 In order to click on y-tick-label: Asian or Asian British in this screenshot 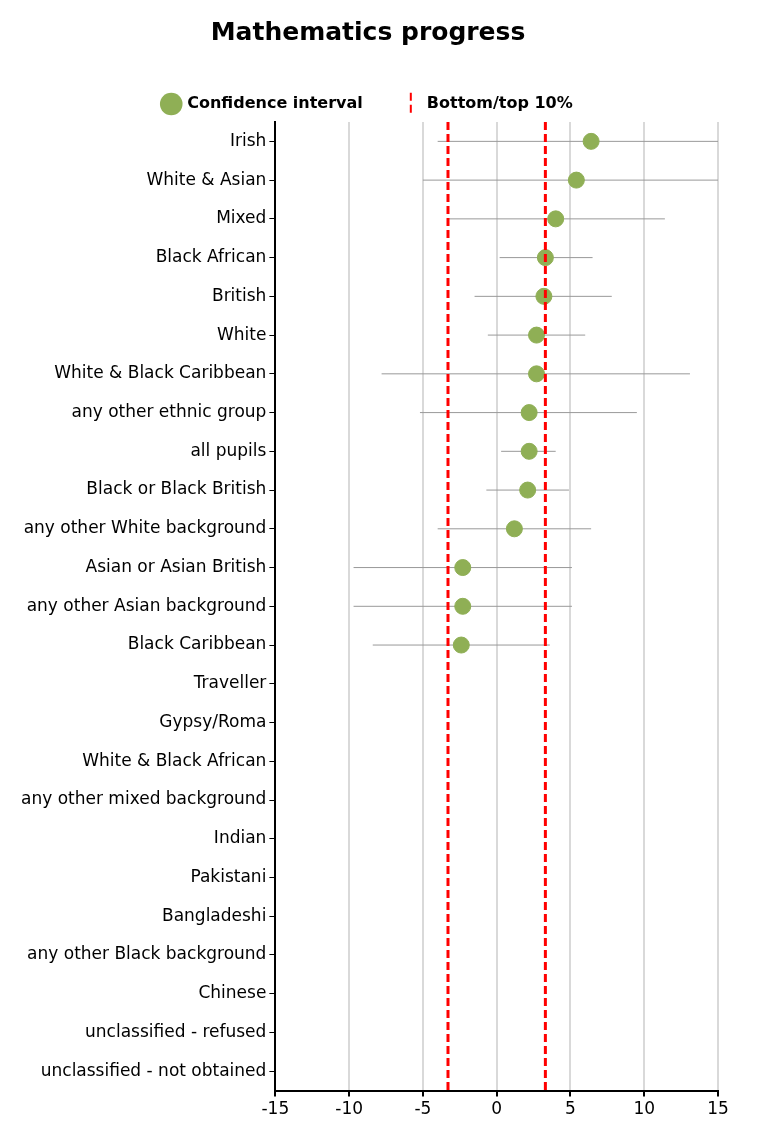, I will do `click(176, 565)`.